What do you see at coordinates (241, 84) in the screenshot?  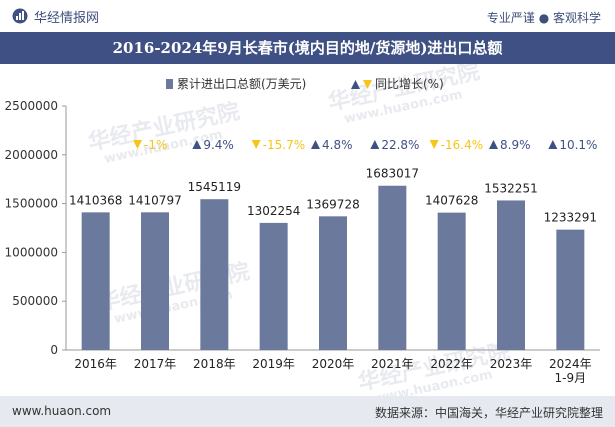 I see `legend-label-total: 累计进出口总额(万美元)` at bounding box center [241, 84].